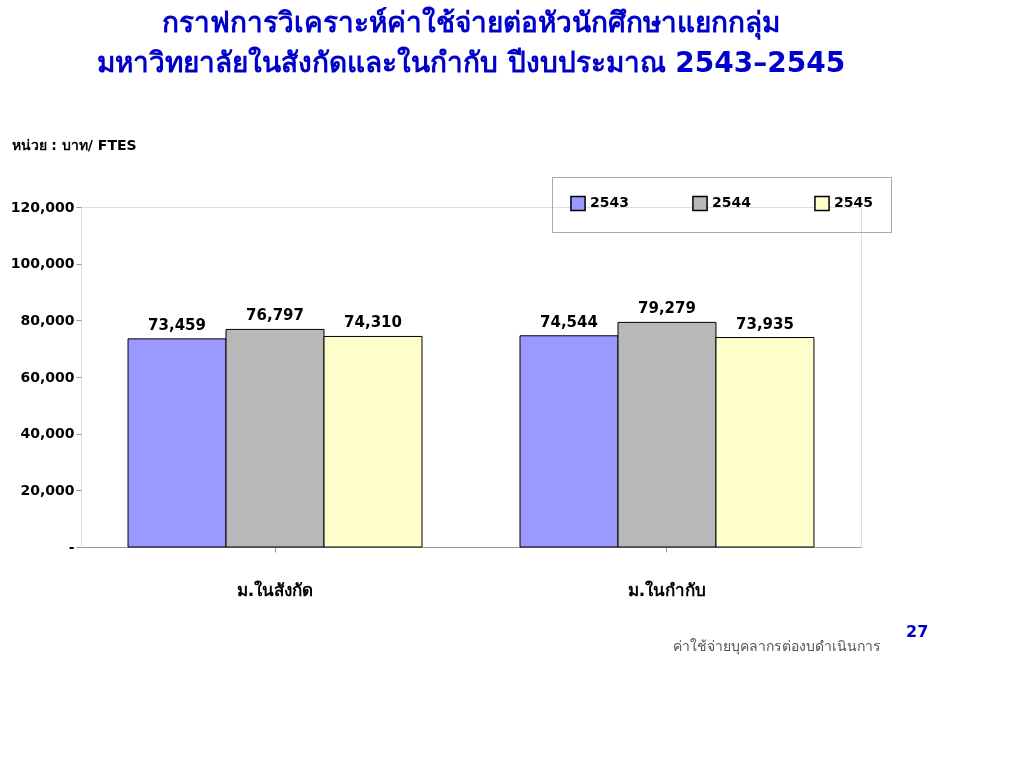  Describe the element at coordinates (47, 376) in the screenshot. I see `y-tick-label: 60,000` at that location.